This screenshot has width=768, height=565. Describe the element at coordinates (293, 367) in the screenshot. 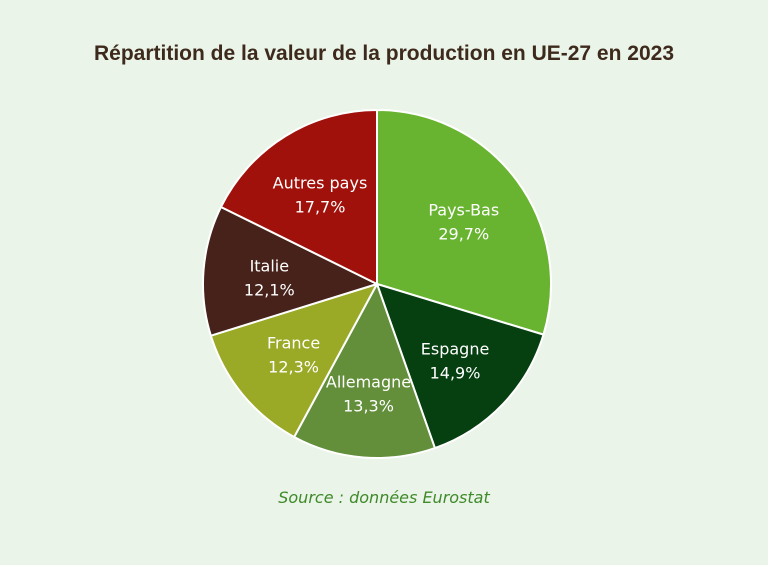

I see `slice-label-value: 12,3%` at that location.